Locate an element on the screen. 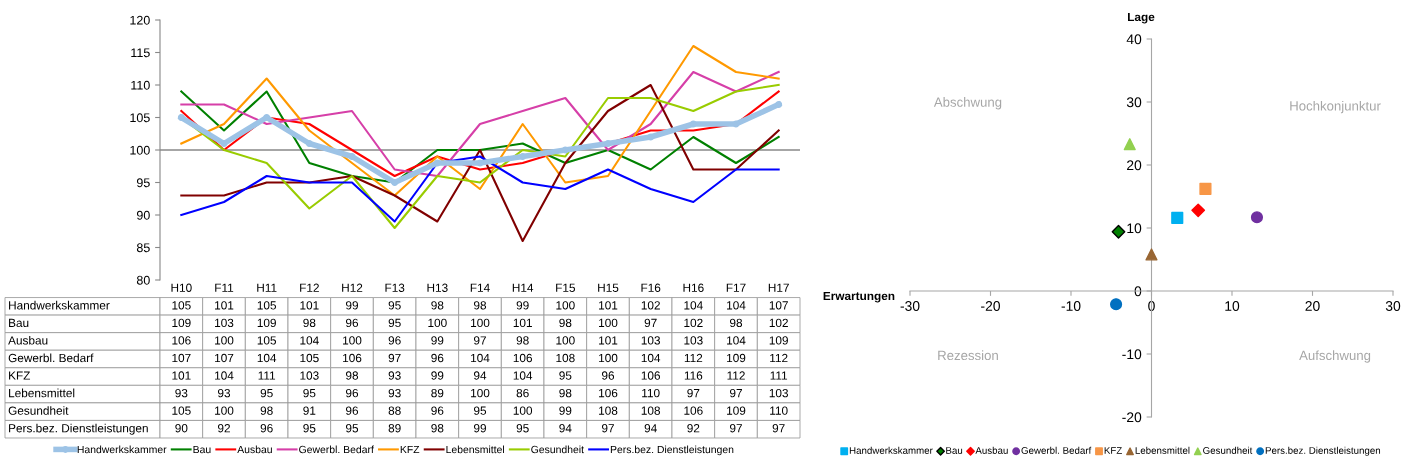 The width and height of the screenshot is (1406, 460). x-tick-label: H12 is located at coordinates (352, 287).